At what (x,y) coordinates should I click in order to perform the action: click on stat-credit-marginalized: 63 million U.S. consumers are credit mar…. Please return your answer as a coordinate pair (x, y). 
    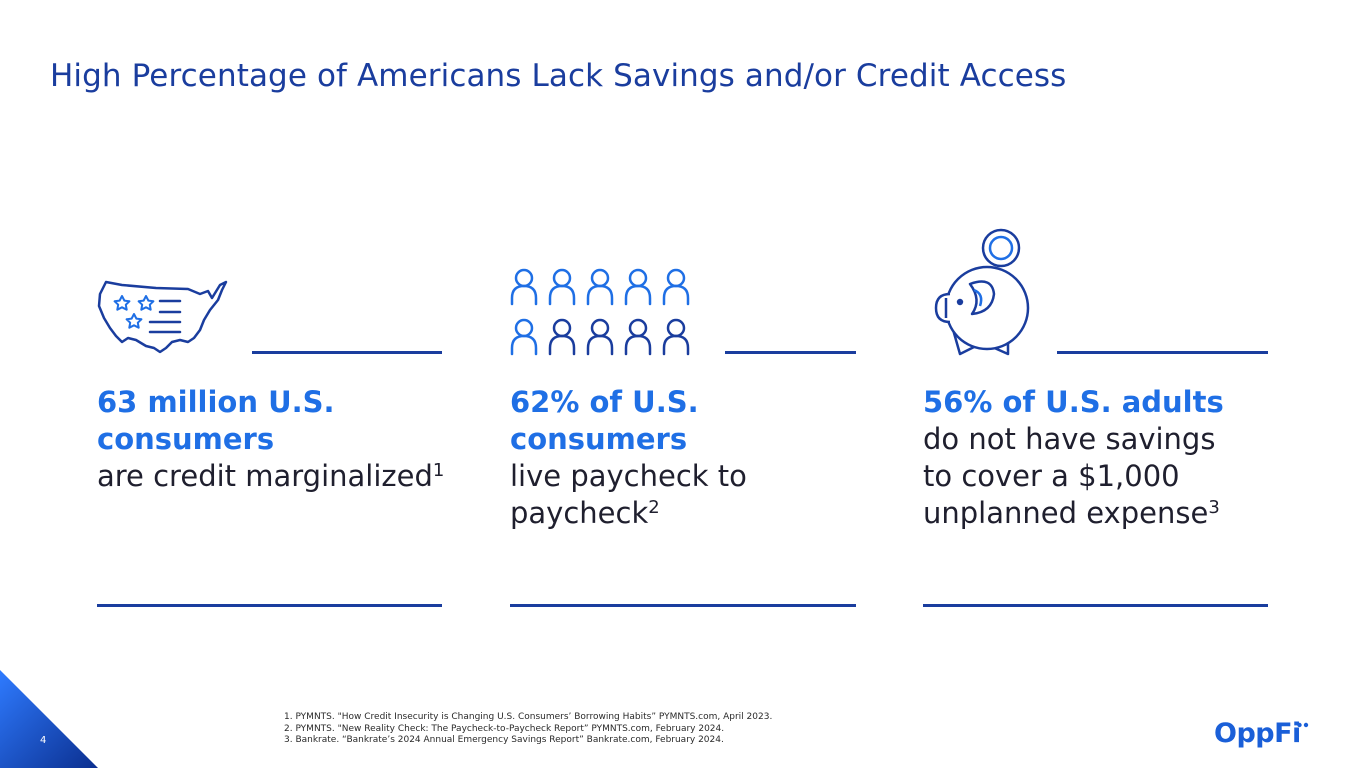
    Looking at the image, I should click on (277, 439).